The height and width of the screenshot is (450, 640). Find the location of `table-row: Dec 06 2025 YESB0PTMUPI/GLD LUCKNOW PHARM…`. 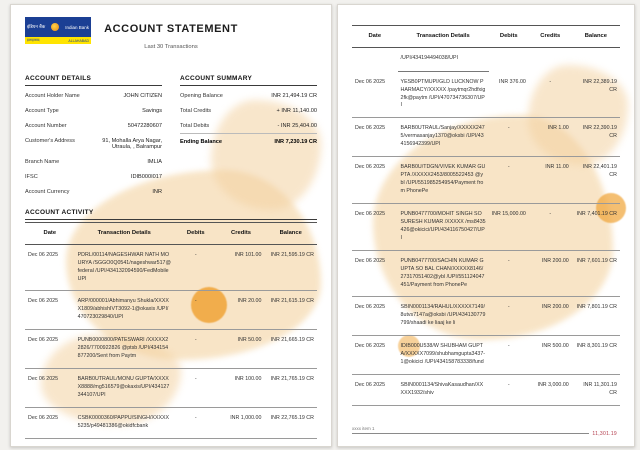

table-row: Dec 06 2025 YESB0PTMUPI/GLD LUCKNOW PHARM… is located at coordinates (486, 95).